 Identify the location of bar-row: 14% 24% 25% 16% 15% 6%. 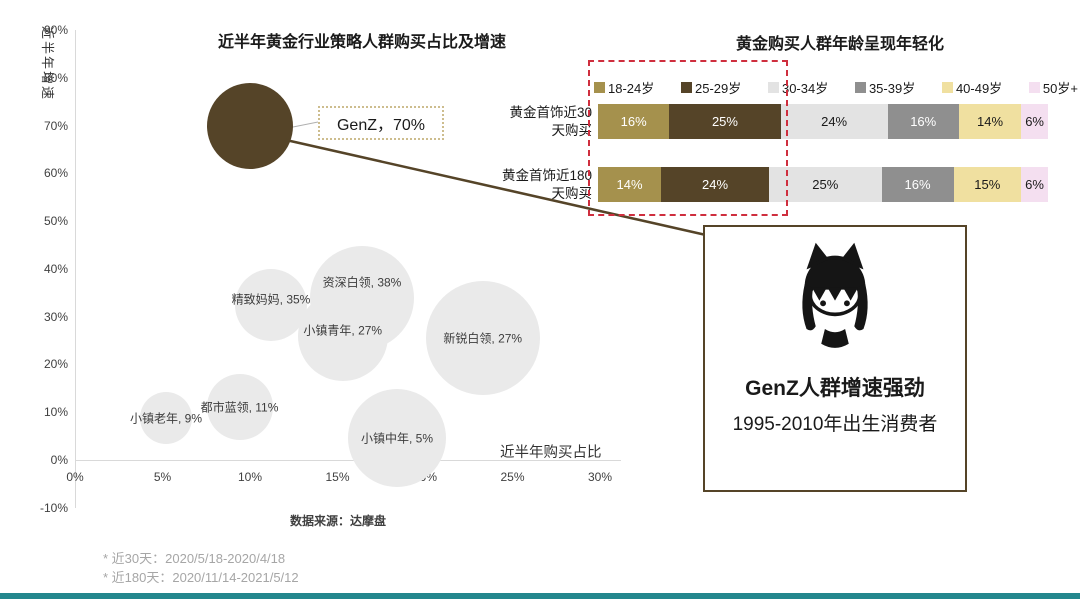
(823, 184).